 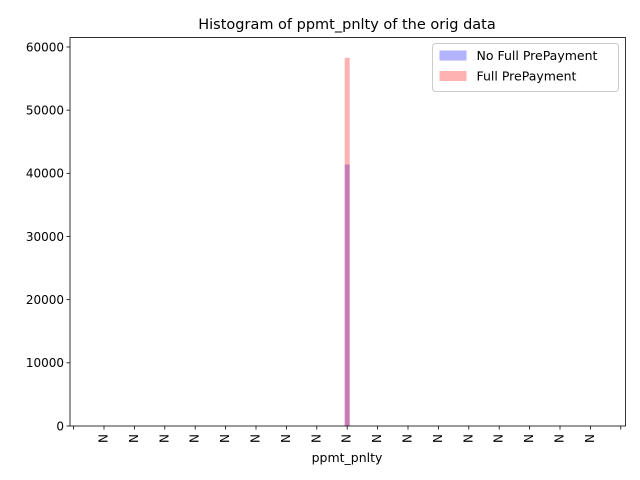 I want to click on y-tick-label: 20000, so click(x=45, y=300).